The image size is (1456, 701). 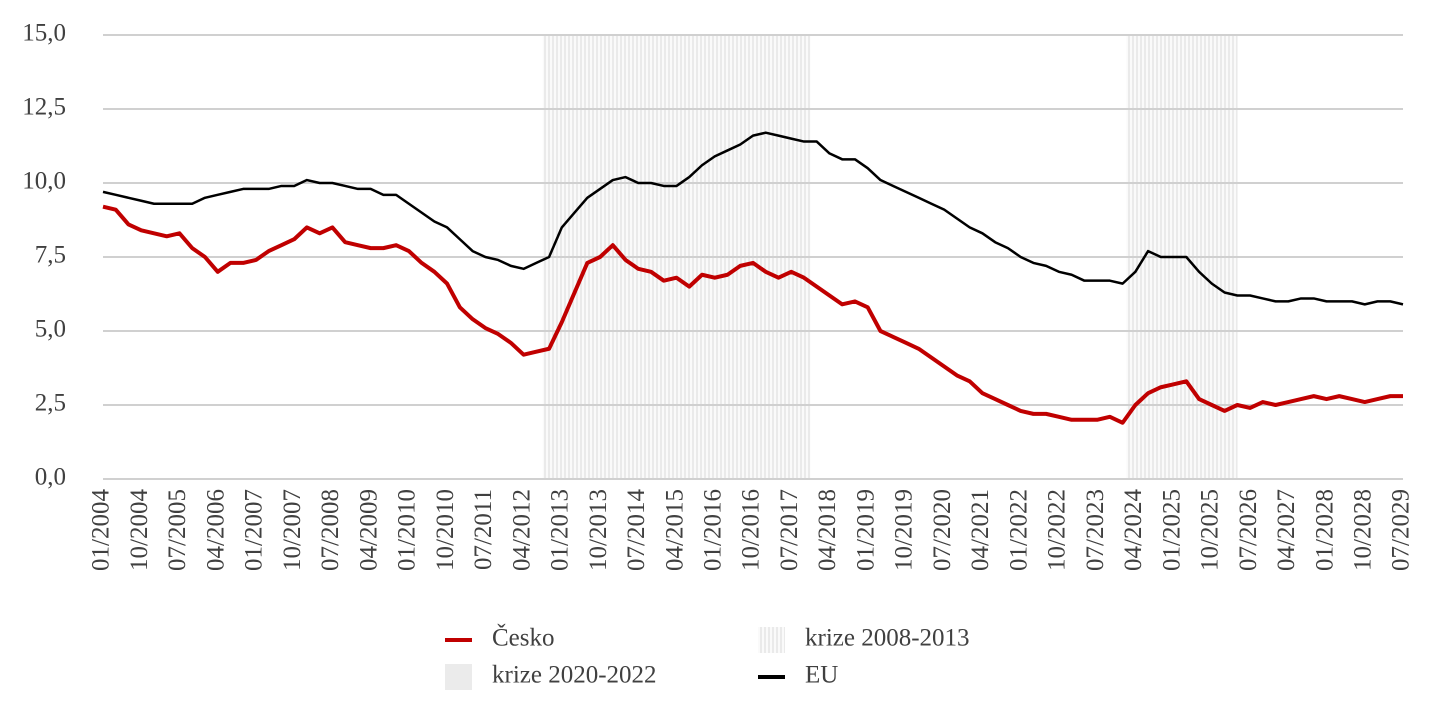 What do you see at coordinates (751, 530) in the screenshot?
I see `x-tick-label: 10/2016` at bounding box center [751, 530].